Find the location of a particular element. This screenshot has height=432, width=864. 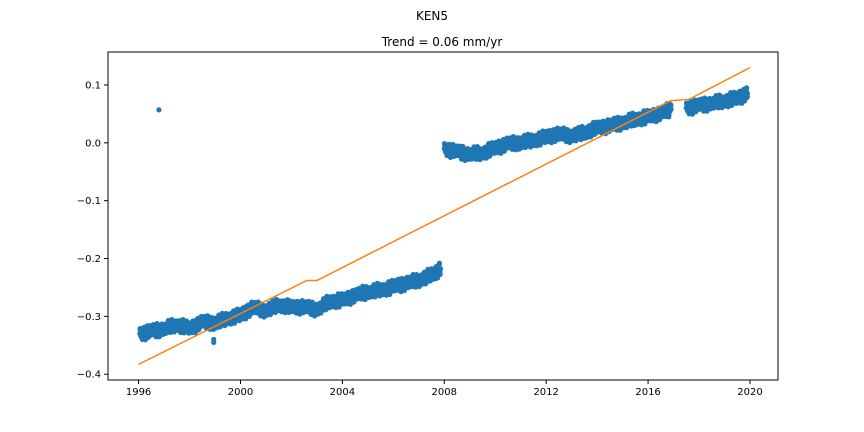

y-tick-label: −0.2 is located at coordinates (89, 259).